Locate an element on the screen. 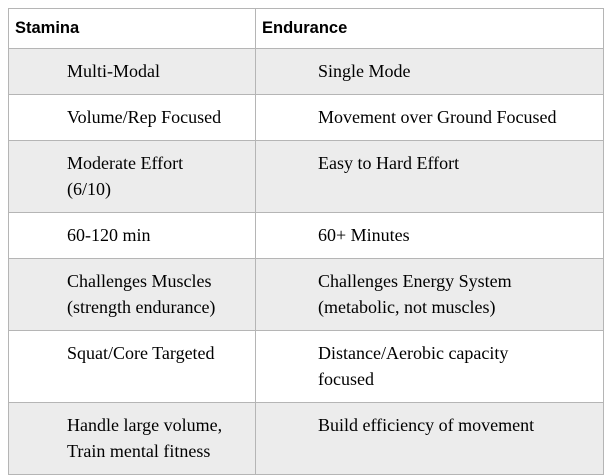  cell-stamina: Volume/Rep Focused is located at coordinates (132, 117).